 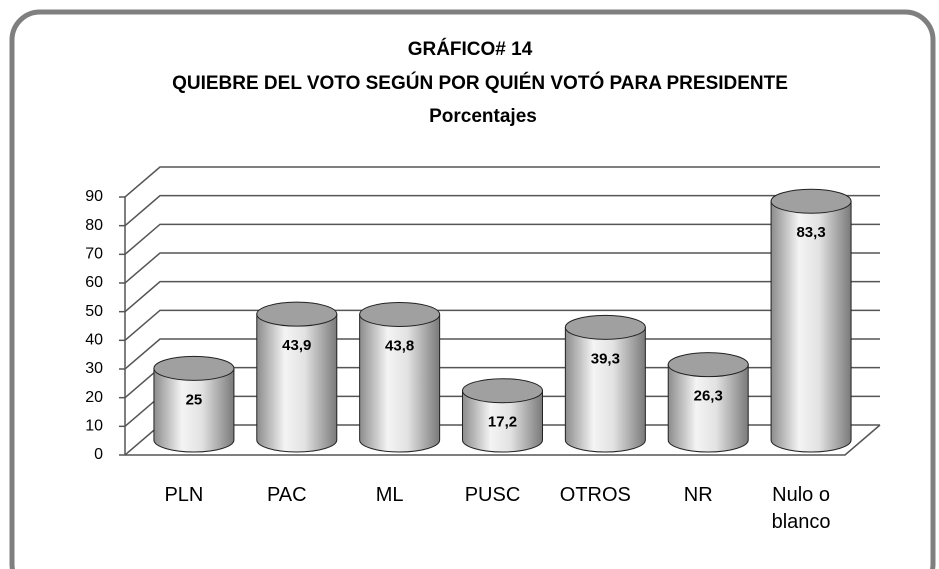 I want to click on x-tick-label: PAC, so click(x=286, y=495).